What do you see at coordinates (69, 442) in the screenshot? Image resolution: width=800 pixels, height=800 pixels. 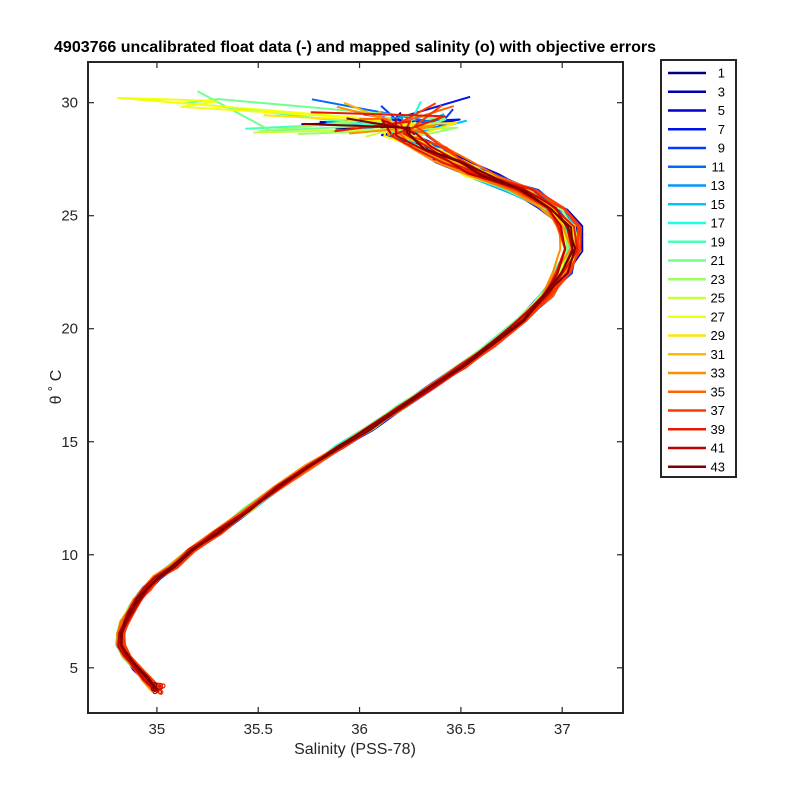 I see `y-tick-label: 15` at bounding box center [69, 442].